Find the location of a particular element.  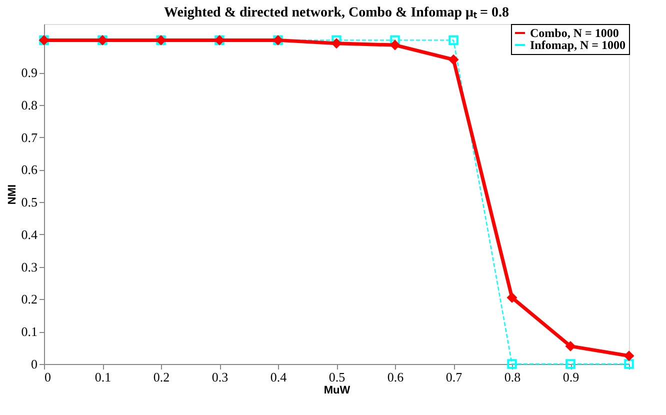

x-tick-label: 0.7 is located at coordinates (454, 377).